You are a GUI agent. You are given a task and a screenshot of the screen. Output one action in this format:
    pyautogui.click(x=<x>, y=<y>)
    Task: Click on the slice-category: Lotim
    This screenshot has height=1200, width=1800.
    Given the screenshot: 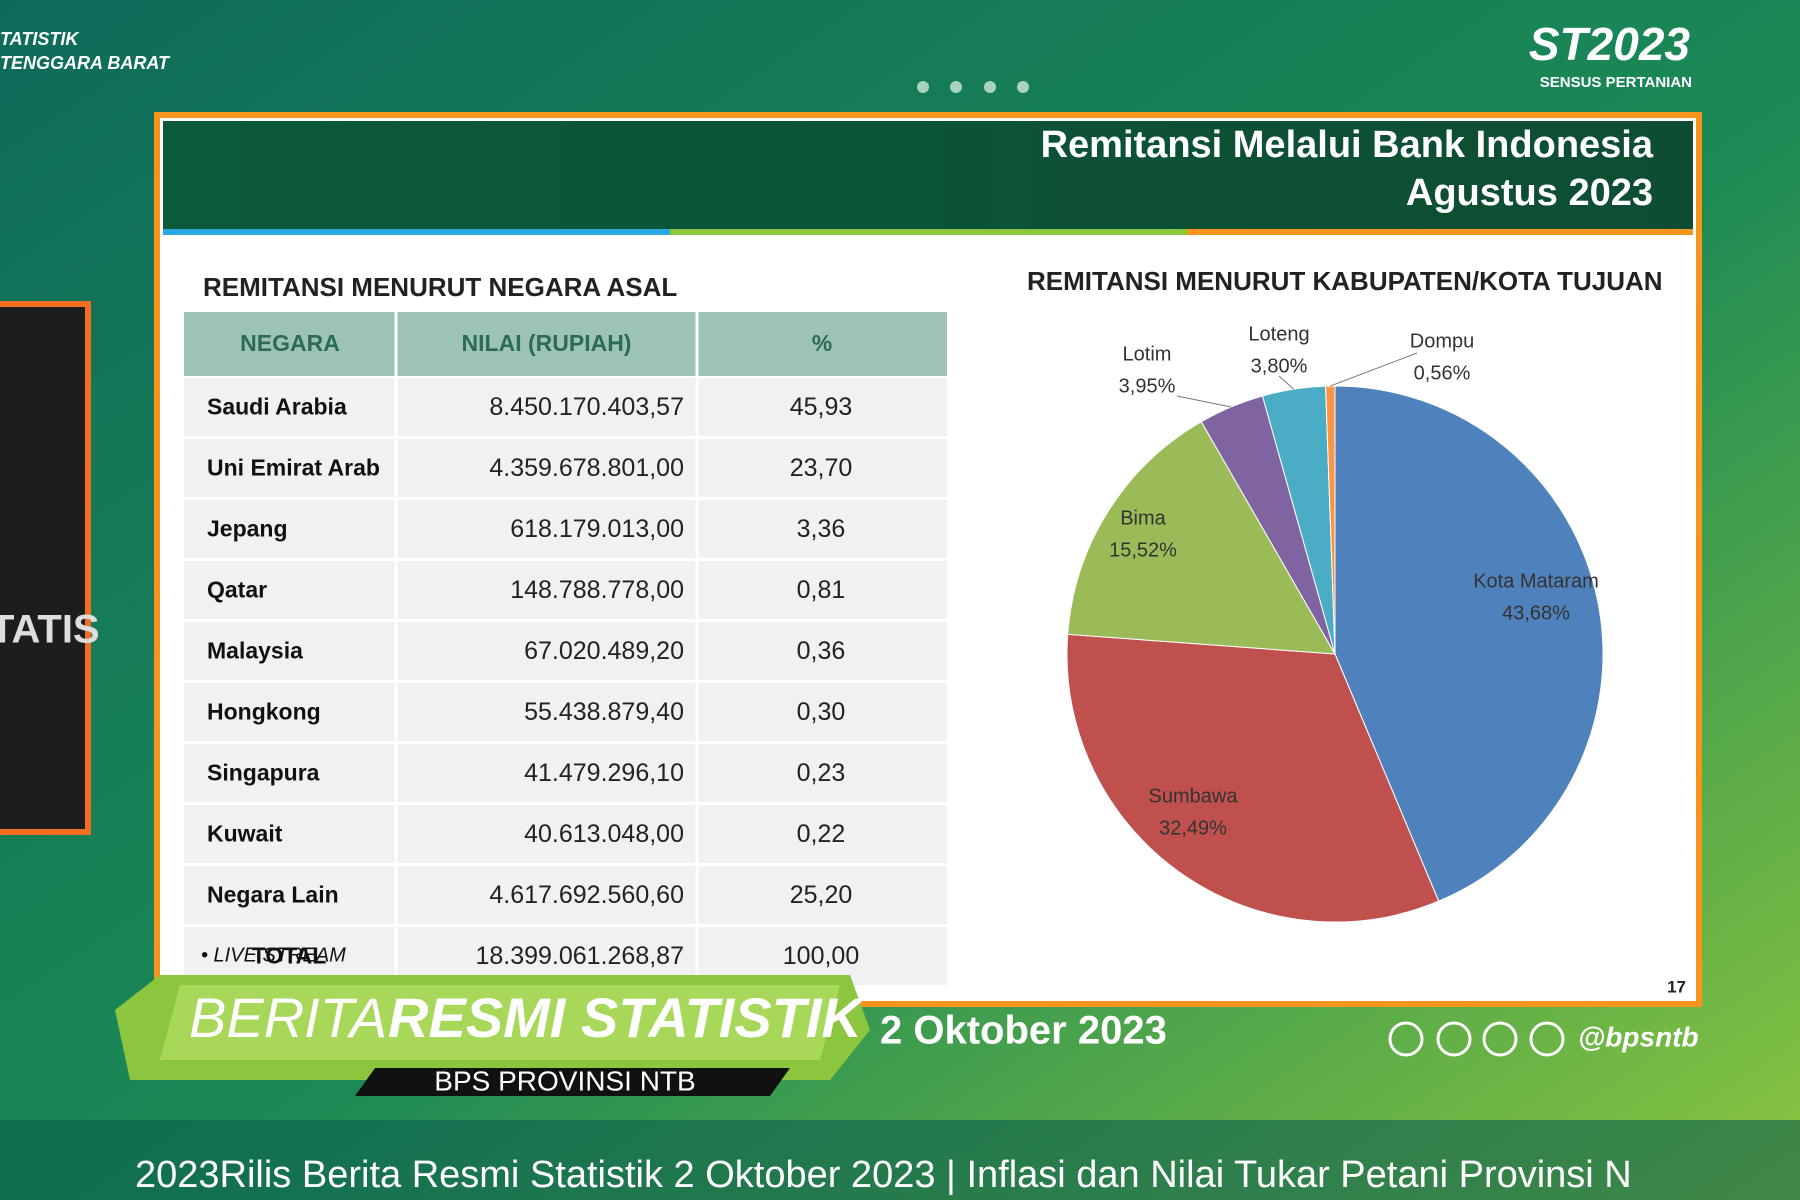 What is the action you would take?
    pyautogui.click(x=1147, y=354)
    